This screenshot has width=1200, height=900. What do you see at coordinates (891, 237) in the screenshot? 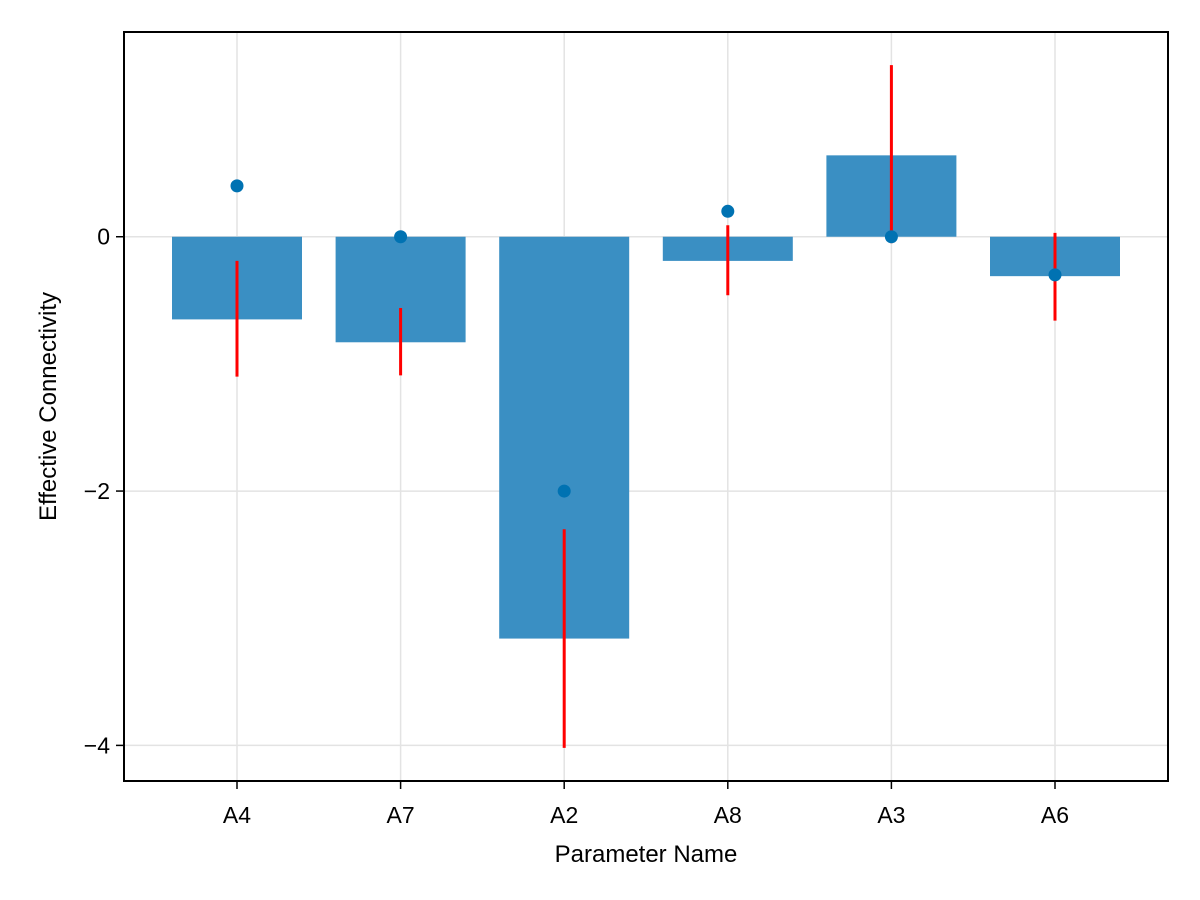
I see `point-a3` at bounding box center [891, 237].